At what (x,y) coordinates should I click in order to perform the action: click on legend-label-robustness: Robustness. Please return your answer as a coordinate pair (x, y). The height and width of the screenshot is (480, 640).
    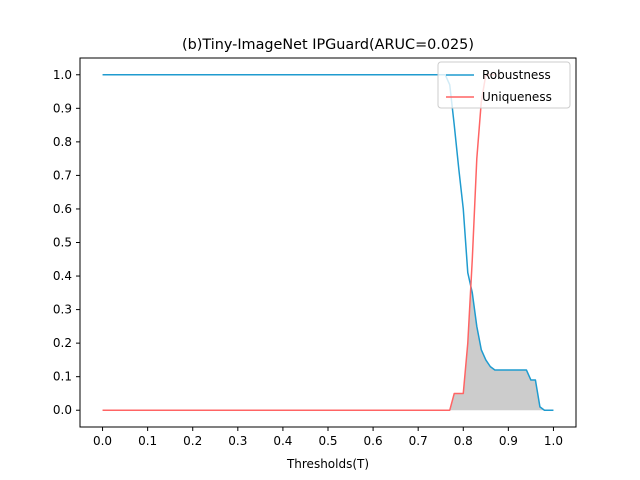
    Looking at the image, I should click on (516, 75).